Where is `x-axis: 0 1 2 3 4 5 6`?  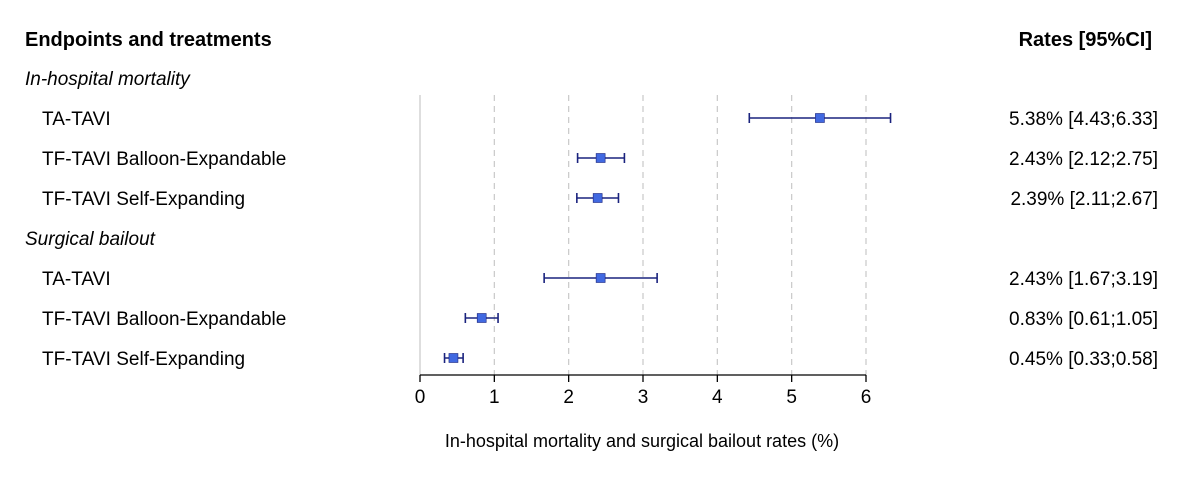 x-axis: 0 1 2 3 4 5 6 is located at coordinates (643, 391).